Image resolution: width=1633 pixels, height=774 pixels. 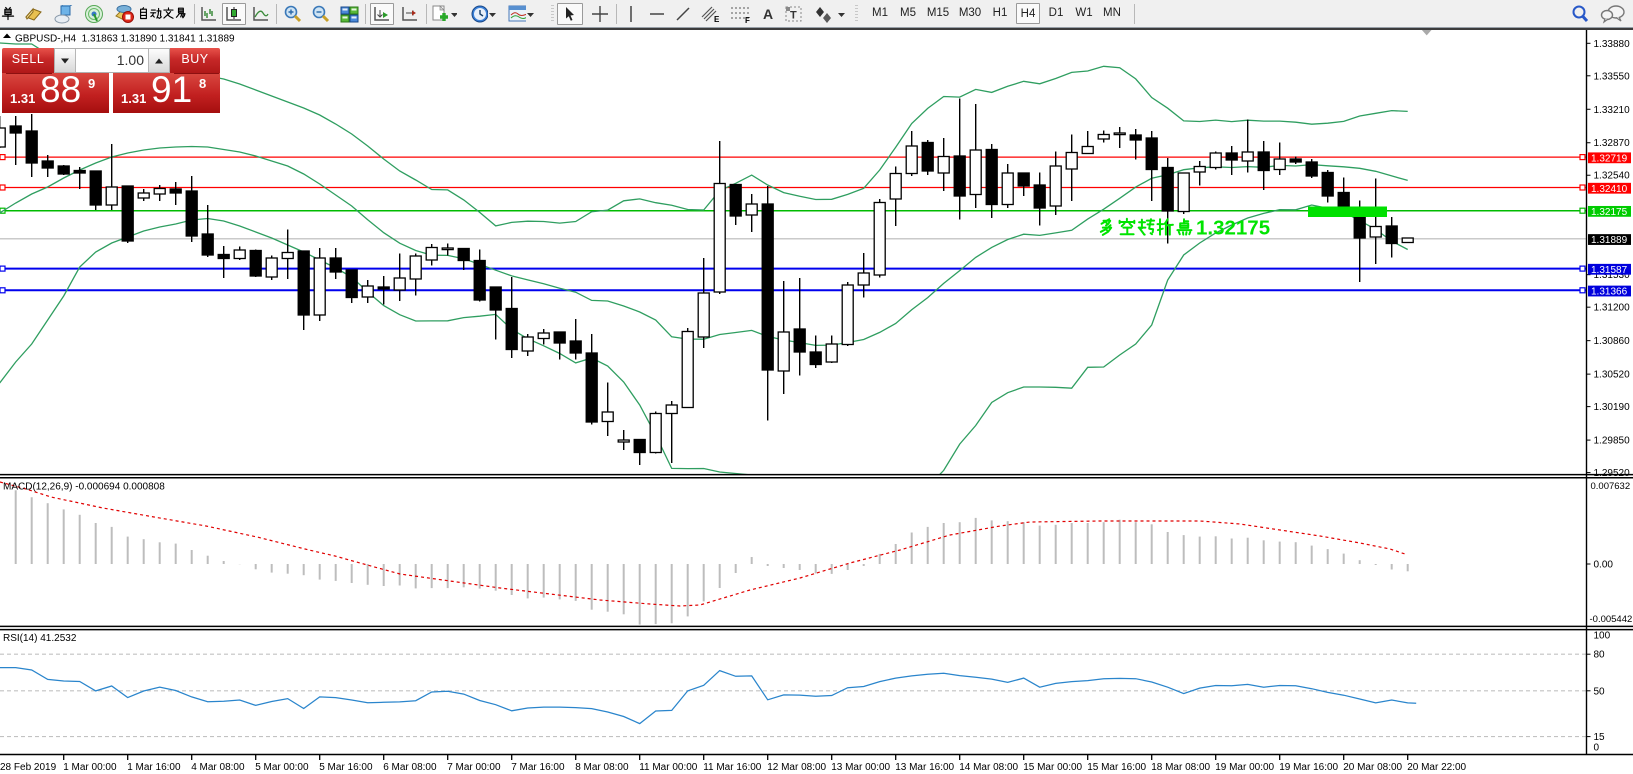 I want to click on svg-text: 1.31366, so click(x=1609, y=292).